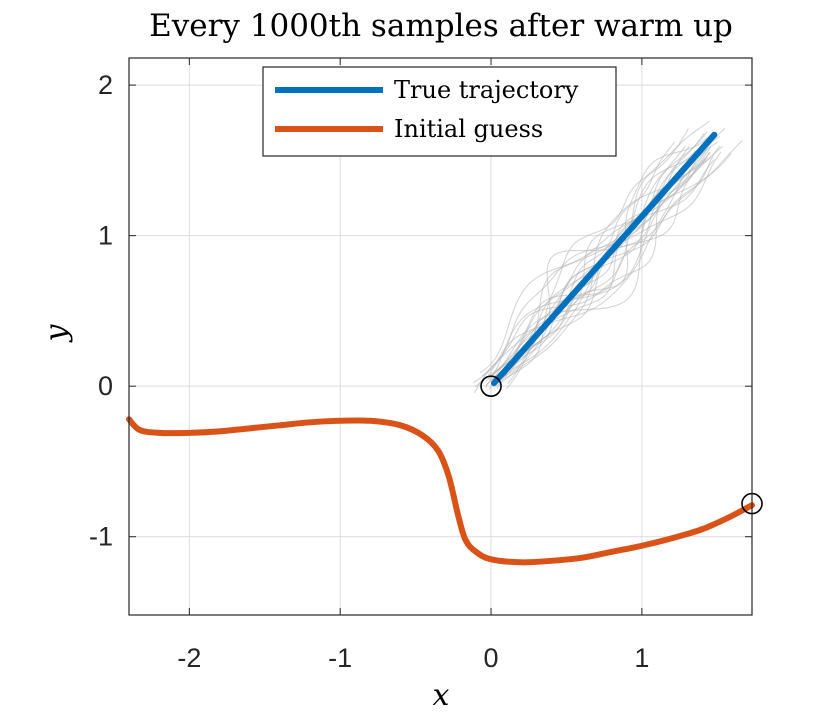  What do you see at coordinates (105, 236) in the screenshot?
I see `y-tick-label: 1` at bounding box center [105, 236].